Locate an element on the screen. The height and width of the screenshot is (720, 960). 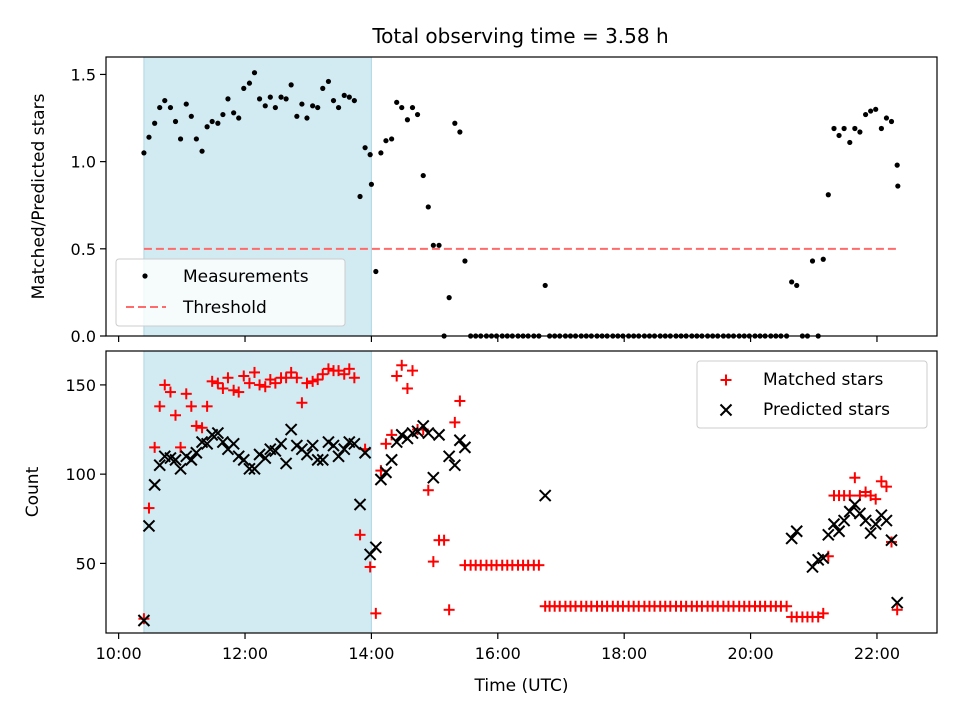
top-y-tick-label: 0.0 is located at coordinates (83, 336).